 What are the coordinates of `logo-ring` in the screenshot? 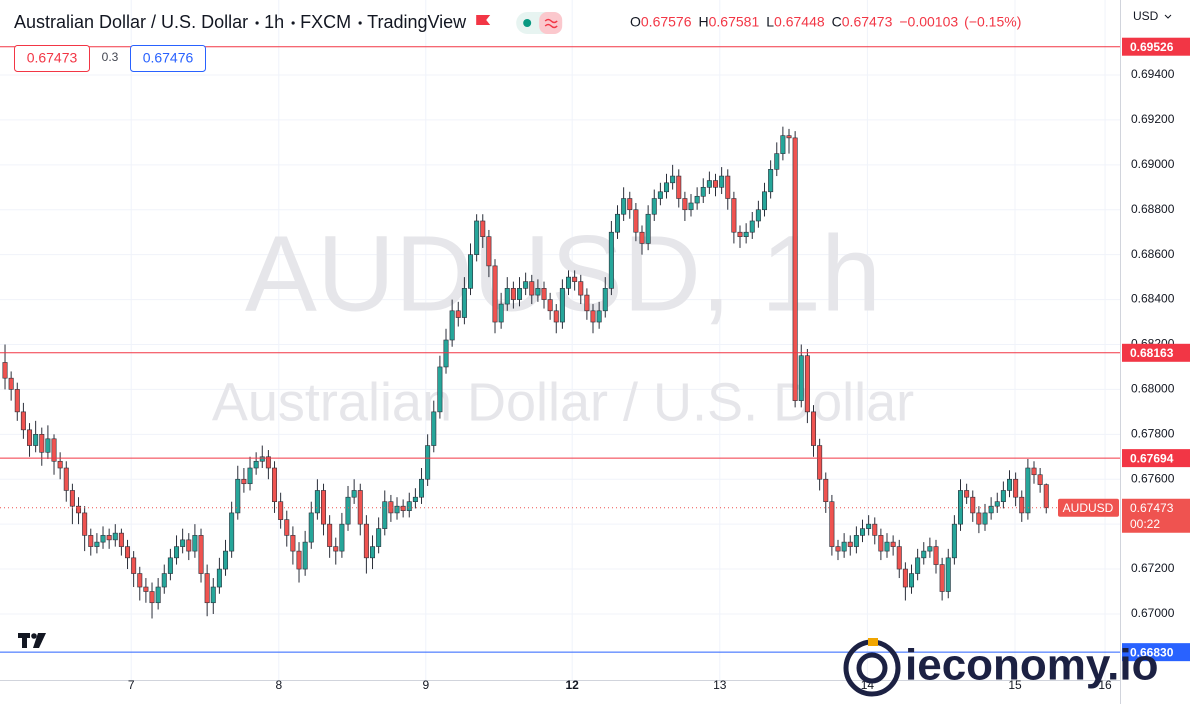 It's located at (872, 668).